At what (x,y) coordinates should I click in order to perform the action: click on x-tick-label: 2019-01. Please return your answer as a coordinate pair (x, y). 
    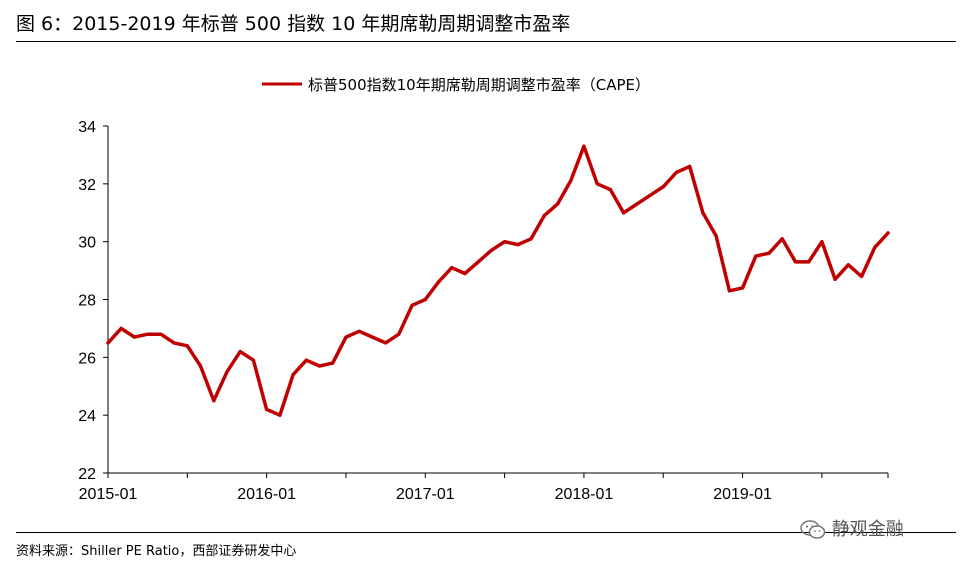
    Looking at the image, I should click on (742, 494).